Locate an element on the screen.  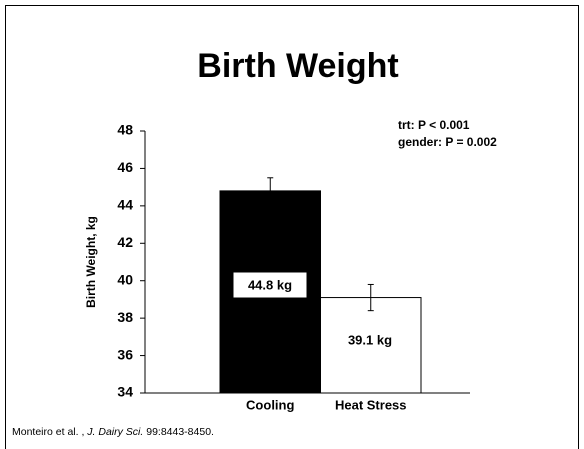
data-label: 44.8 kg is located at coordinates (270, 284).